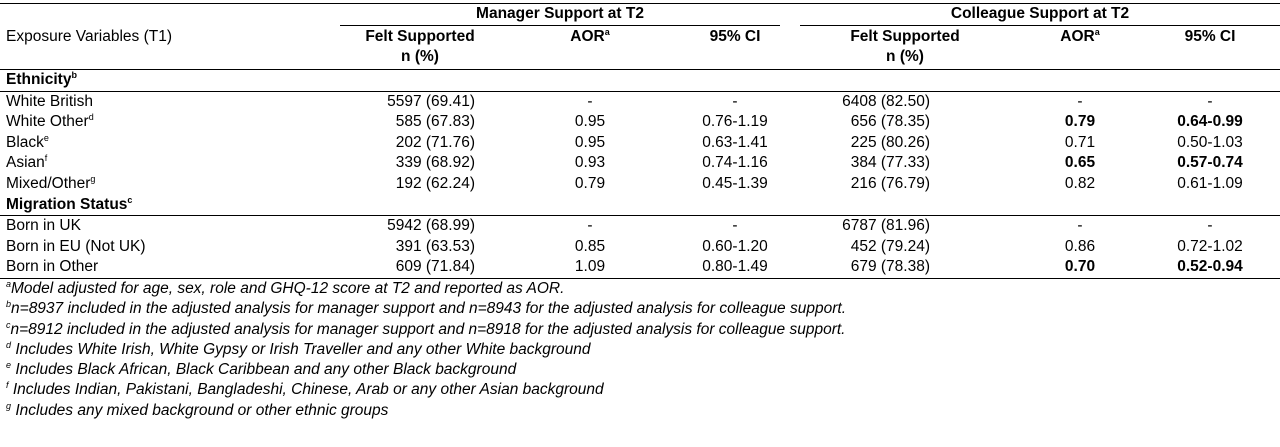  I want to click on footnote-marker: f, so click(46, 158).